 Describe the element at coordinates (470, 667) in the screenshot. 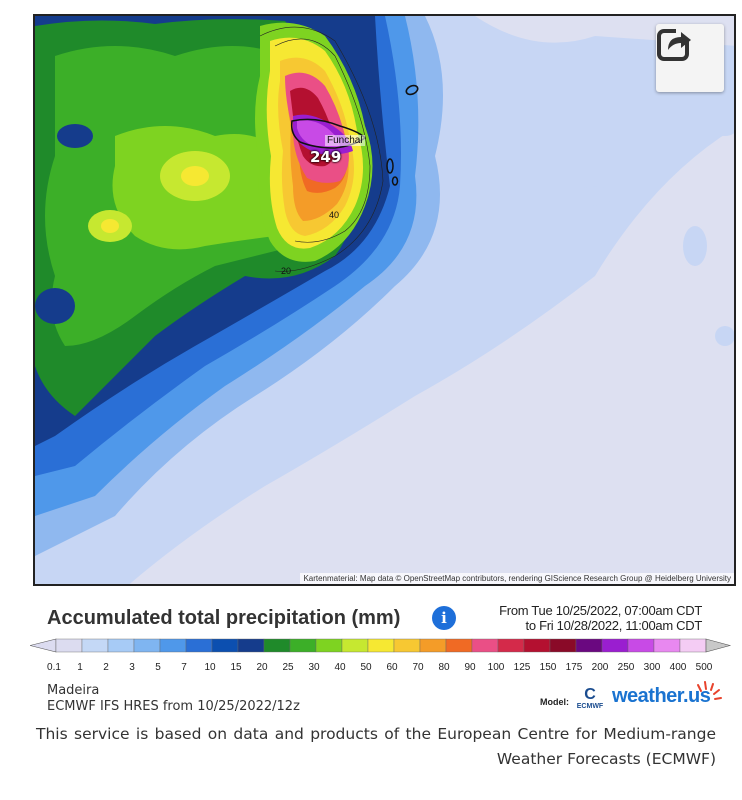

I see `legend-label: 90` at that location.